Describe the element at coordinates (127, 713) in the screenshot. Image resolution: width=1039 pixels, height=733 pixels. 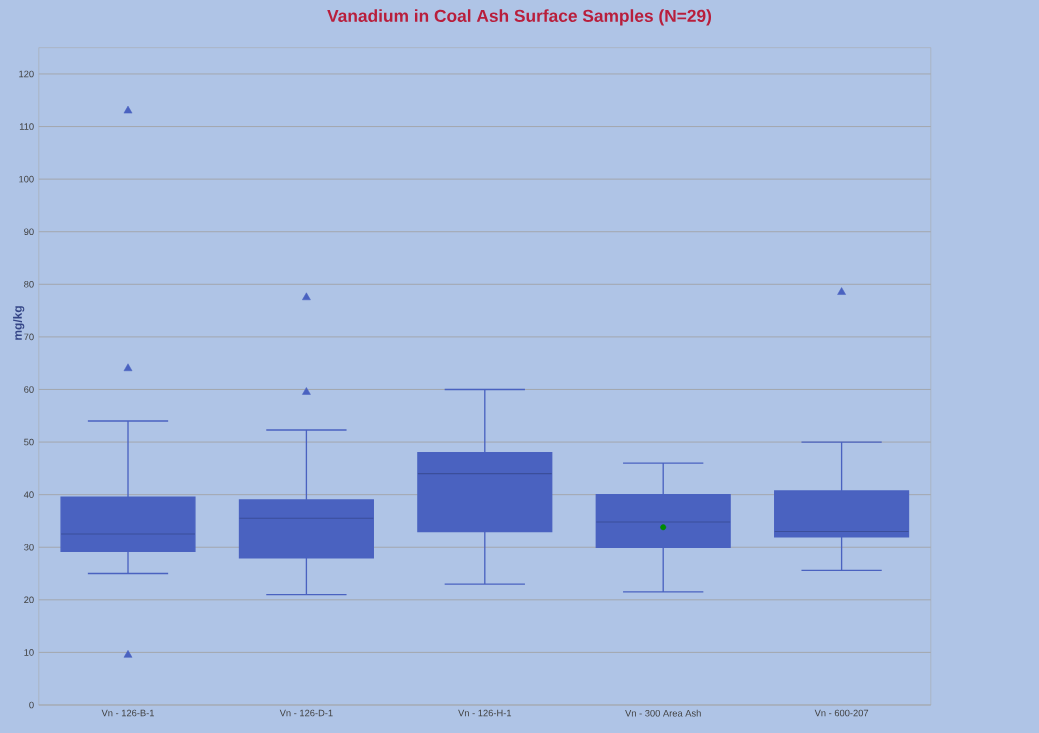
I see `x-tick-label: Vn - 126-B-1` at that location.